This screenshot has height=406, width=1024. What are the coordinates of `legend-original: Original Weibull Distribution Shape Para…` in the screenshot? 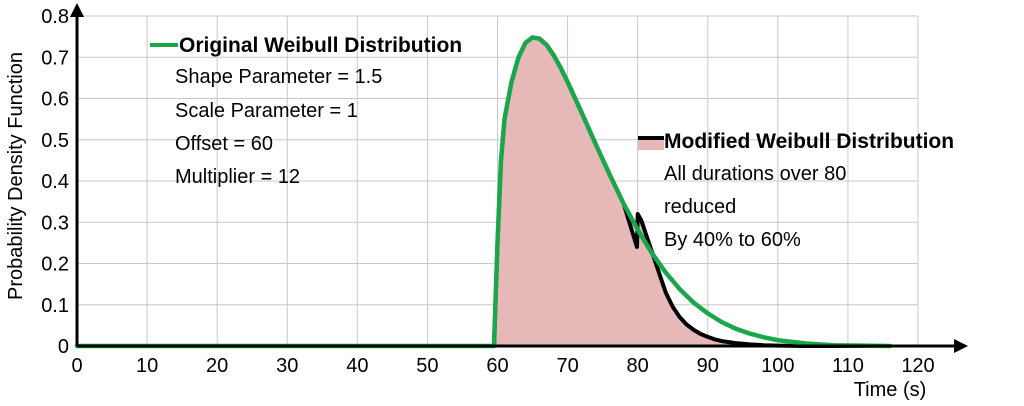 It's located at (306, 111).